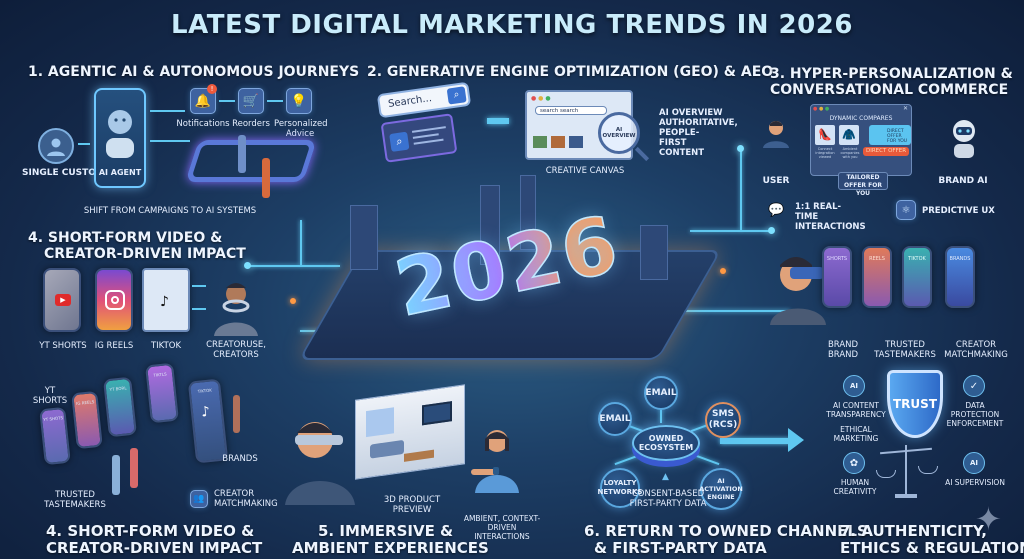 The width and height of the screenshot is (1024, 559). Describe the element at coordinates (796, 440) in the screenshot. I see `arrow-head` at that location.